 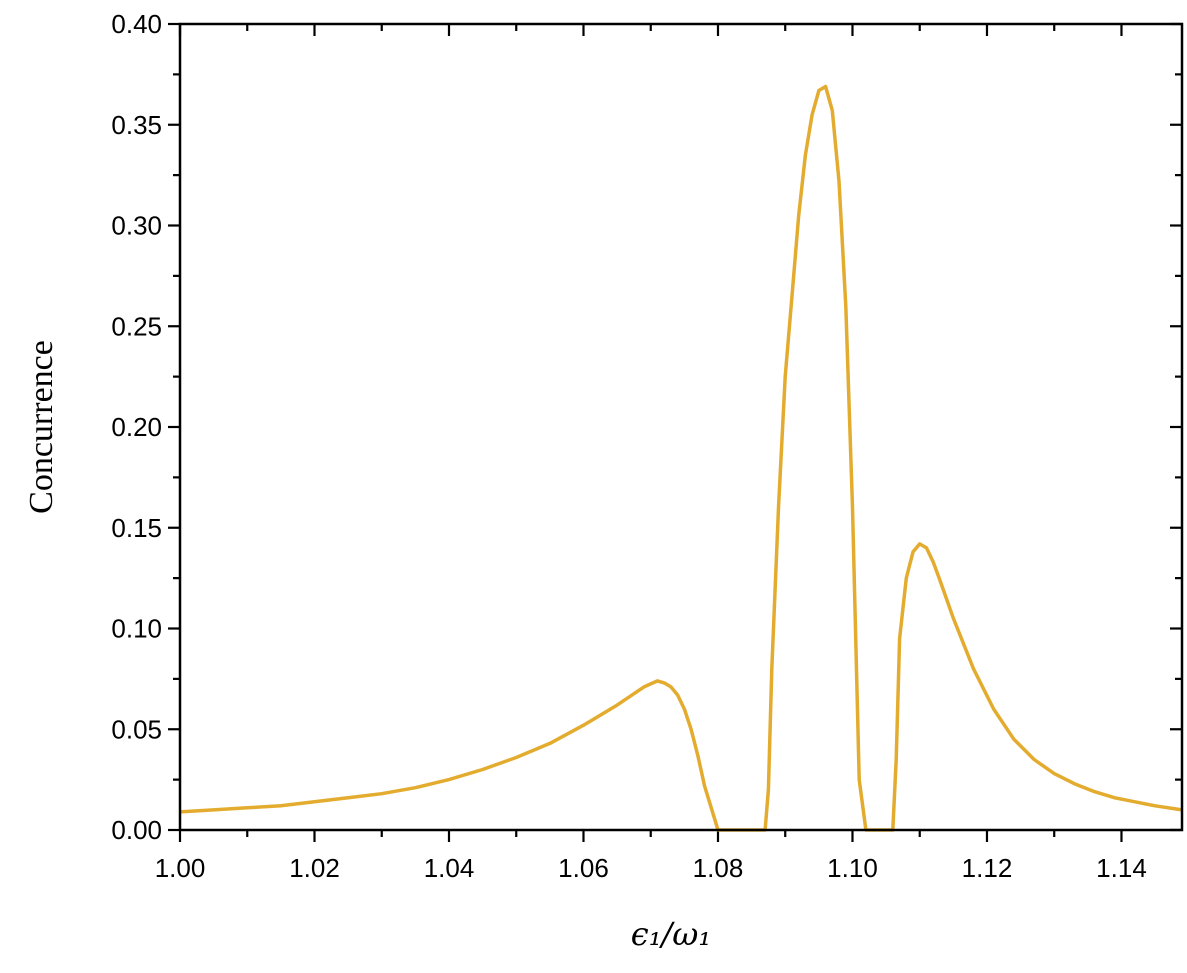 What do you see at coordinates (987, 868) in the screenshot?
I see `x-tick-label: 1.12` at bounding box center [987, 868].